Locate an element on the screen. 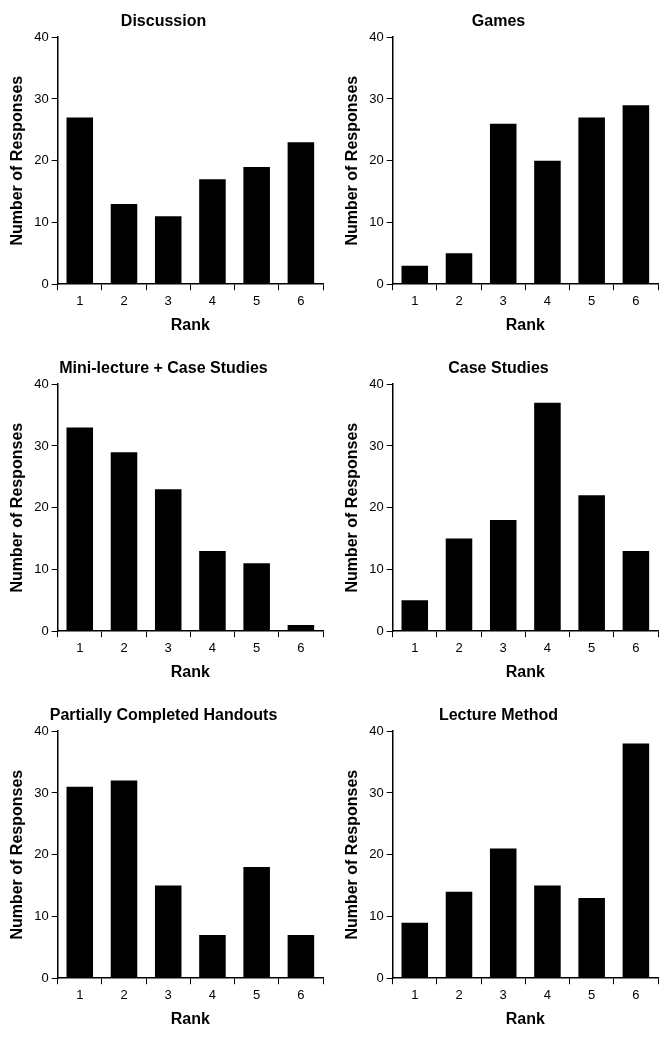 This screenshot has width=671, height=1042. chart-title: Discussion is located at coordinates (163, 21).